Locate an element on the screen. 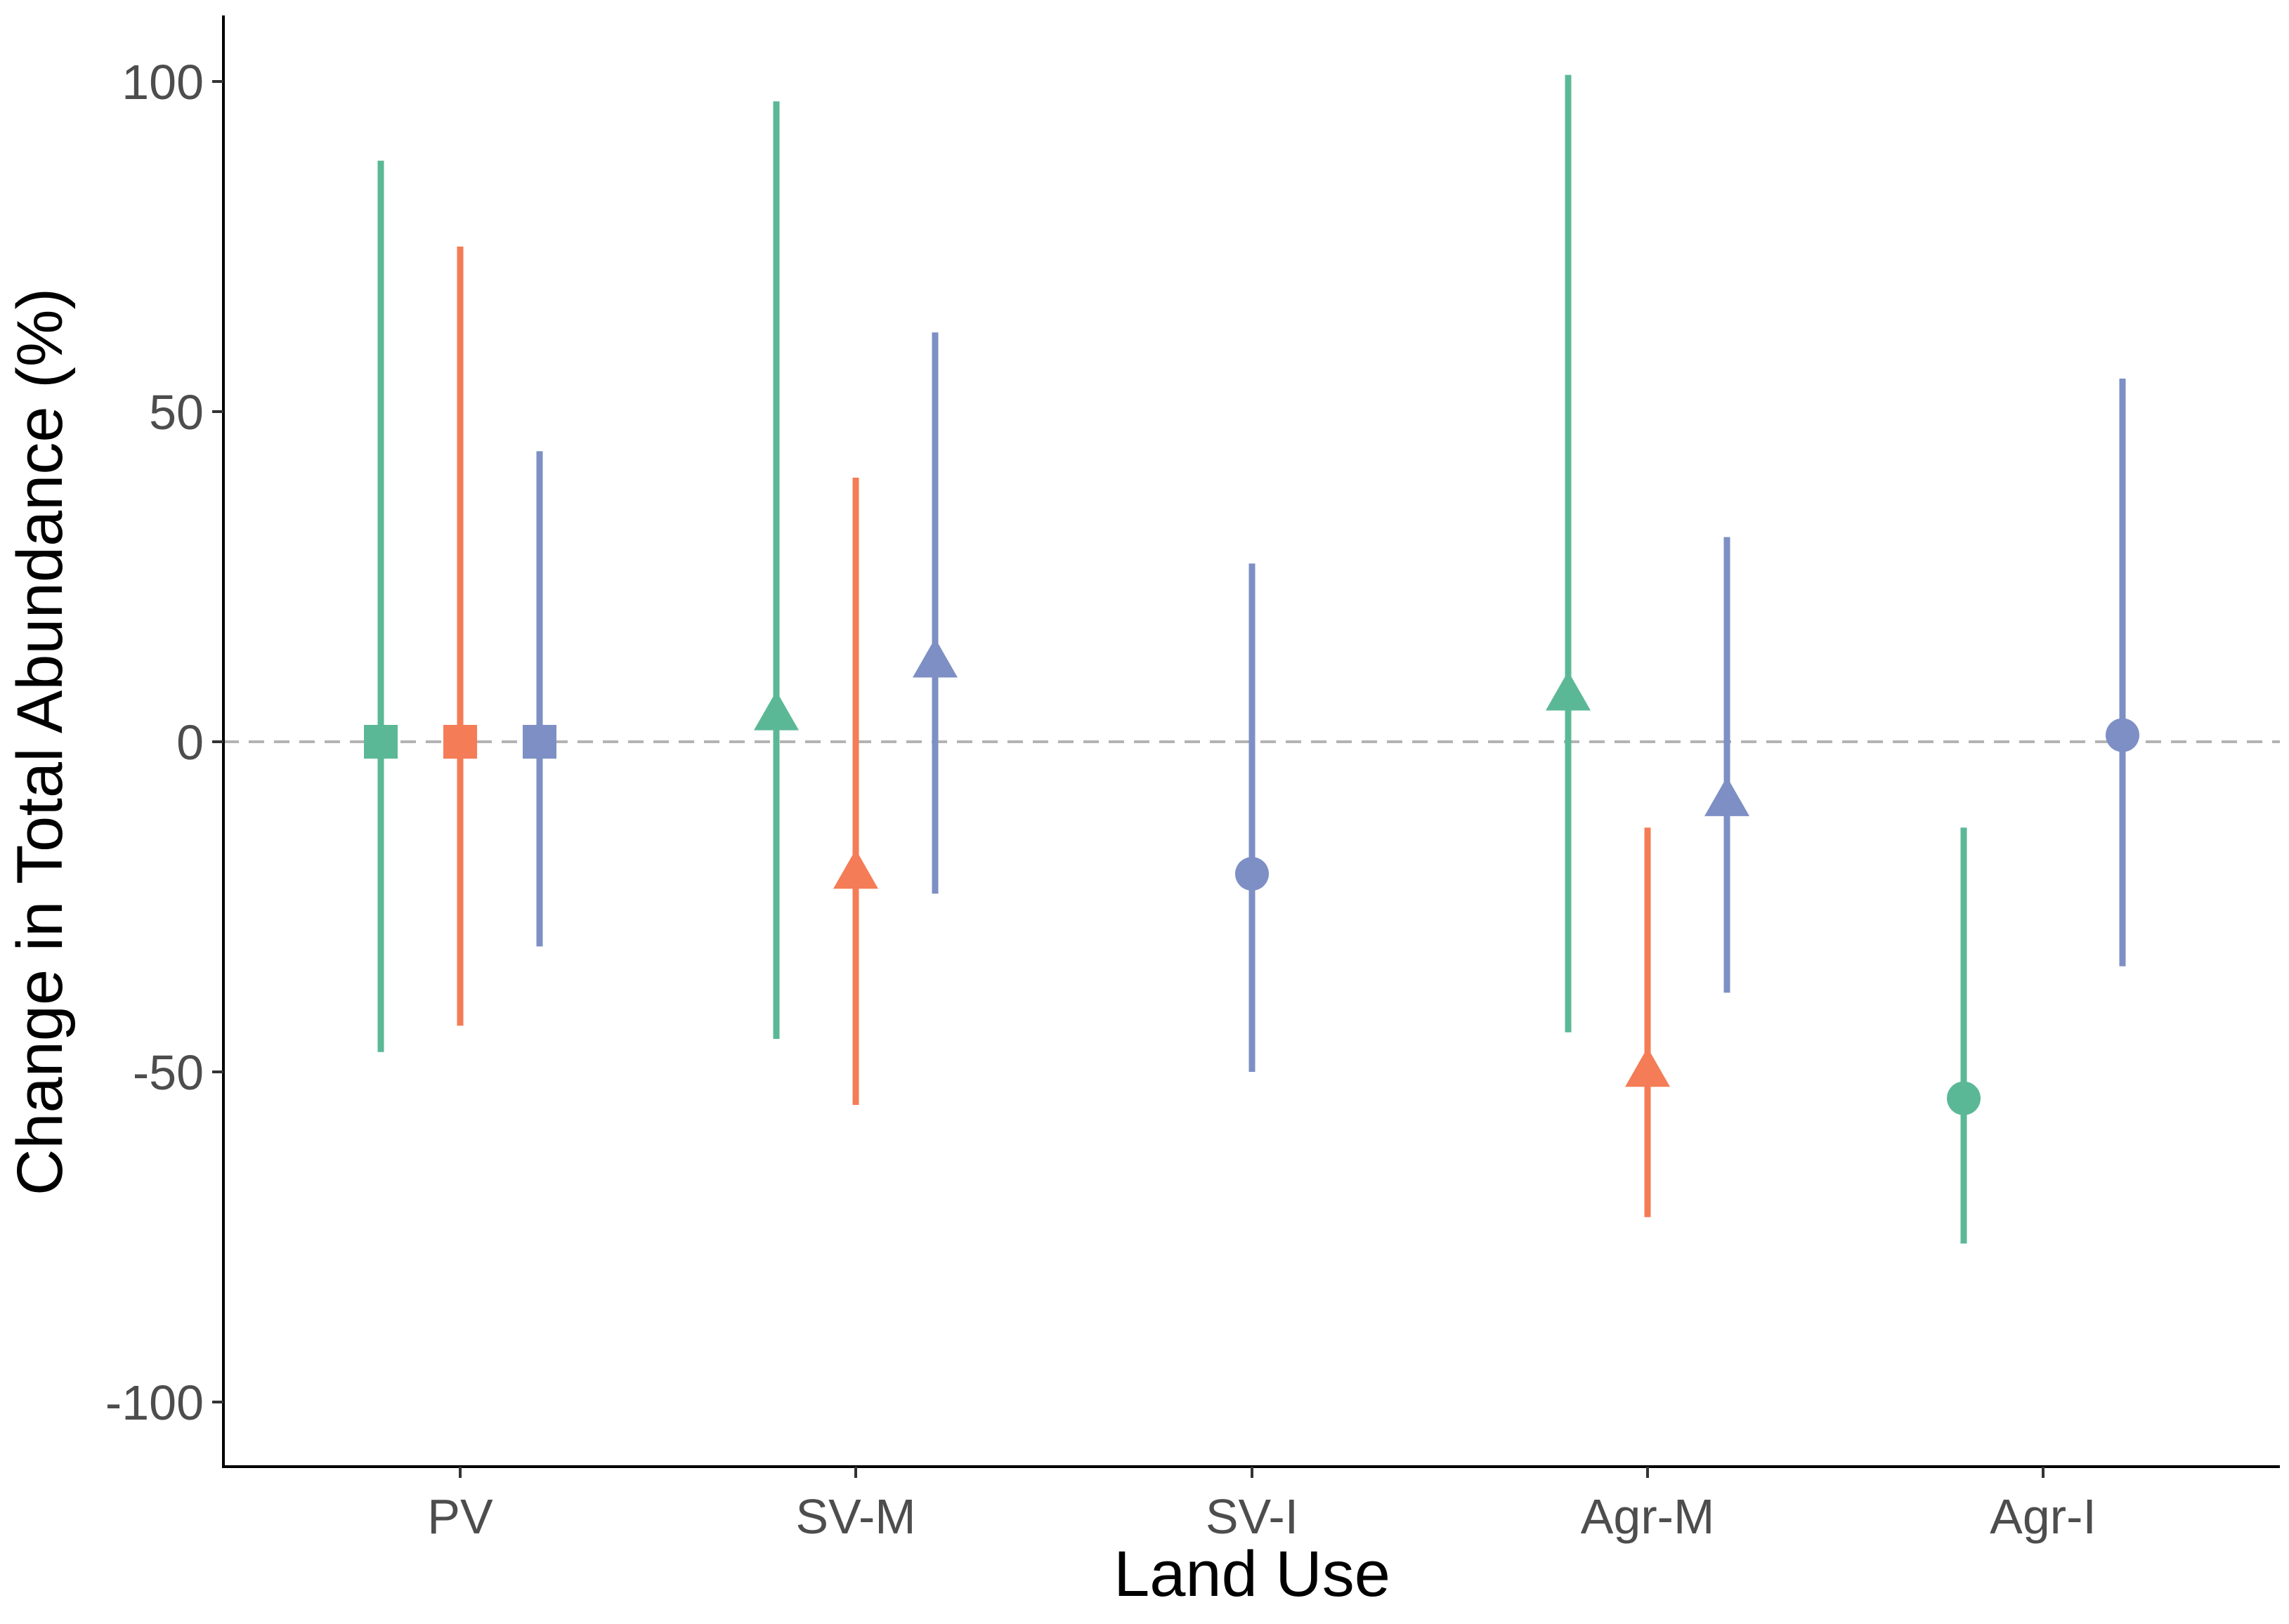 Image resolution: width=2289 pixels, height=1624 pixels. data-point-Agr-I-blue is located at coordinates (2122, 673).